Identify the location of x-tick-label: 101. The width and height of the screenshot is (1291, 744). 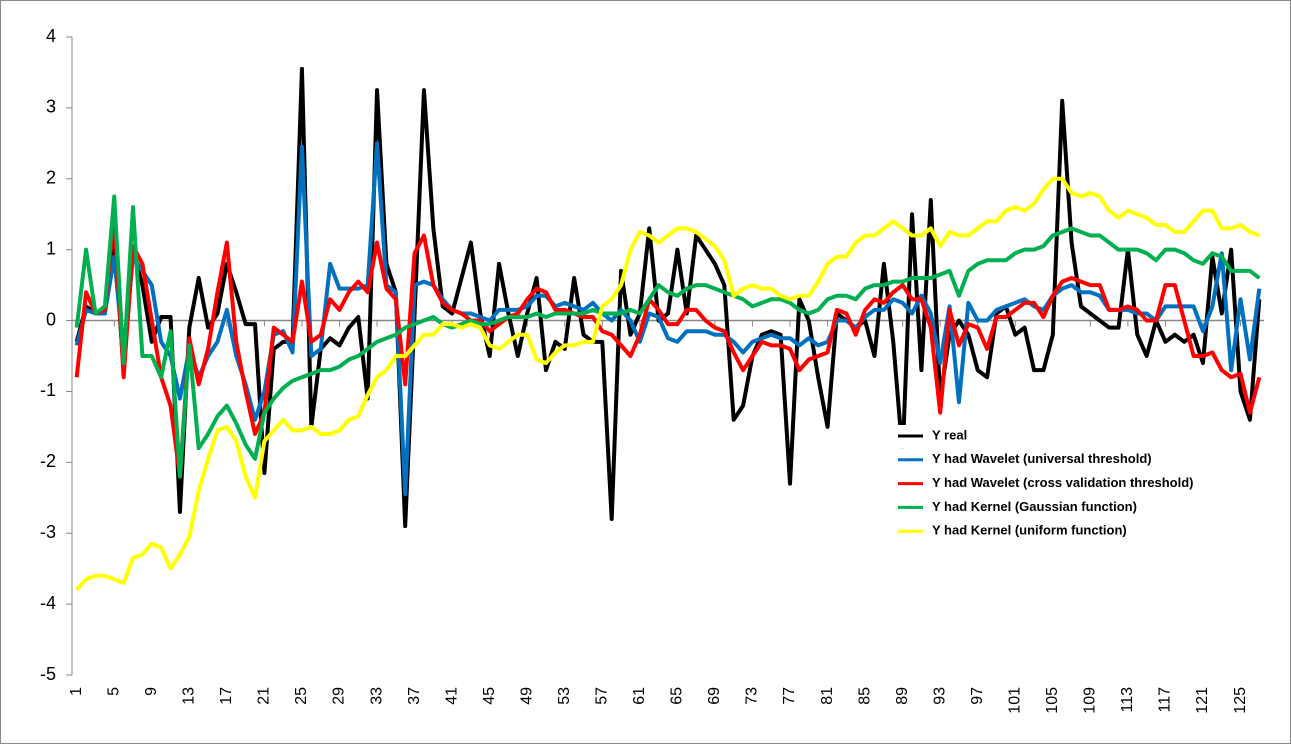
(1014, 700).